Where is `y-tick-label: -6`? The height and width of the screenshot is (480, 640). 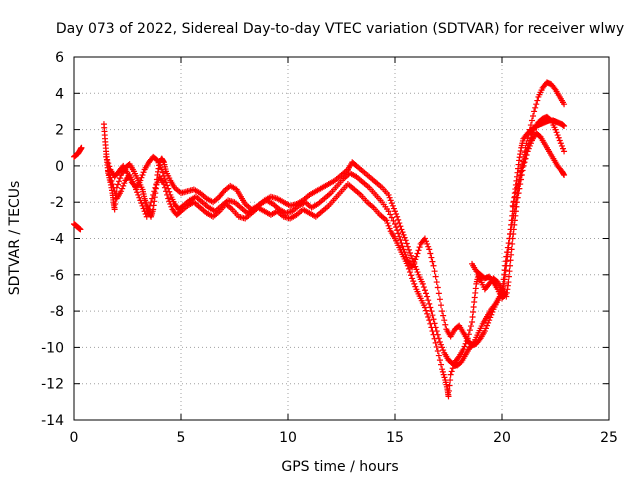
y-tick-label: -6 is located at coordinates (57, 276).